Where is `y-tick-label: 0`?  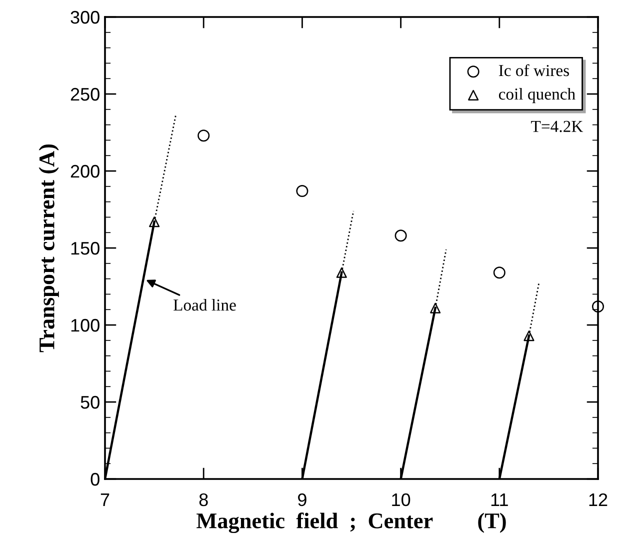
y-tick-label: 0 is located at coordinates (95, 479).